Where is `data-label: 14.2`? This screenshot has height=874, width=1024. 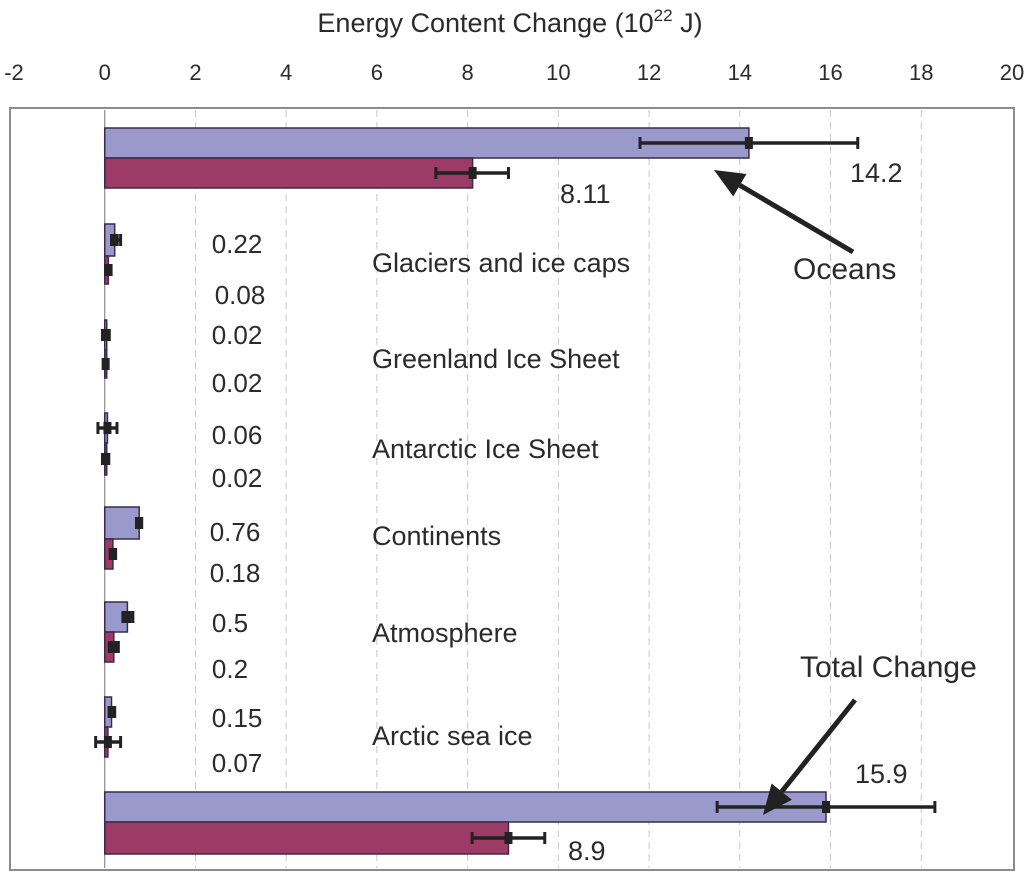
data-label: 14.2 is located at coordinates (876, 173).